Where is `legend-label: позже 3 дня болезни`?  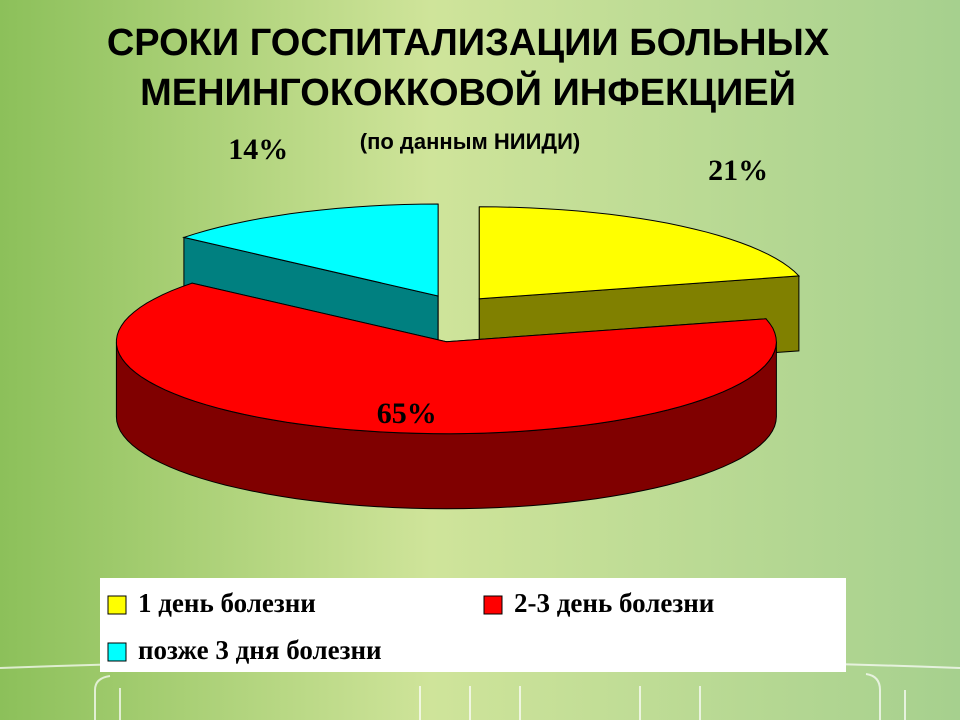 legend-label: позже 3 дня болезни is located at coordinates (260, 650).